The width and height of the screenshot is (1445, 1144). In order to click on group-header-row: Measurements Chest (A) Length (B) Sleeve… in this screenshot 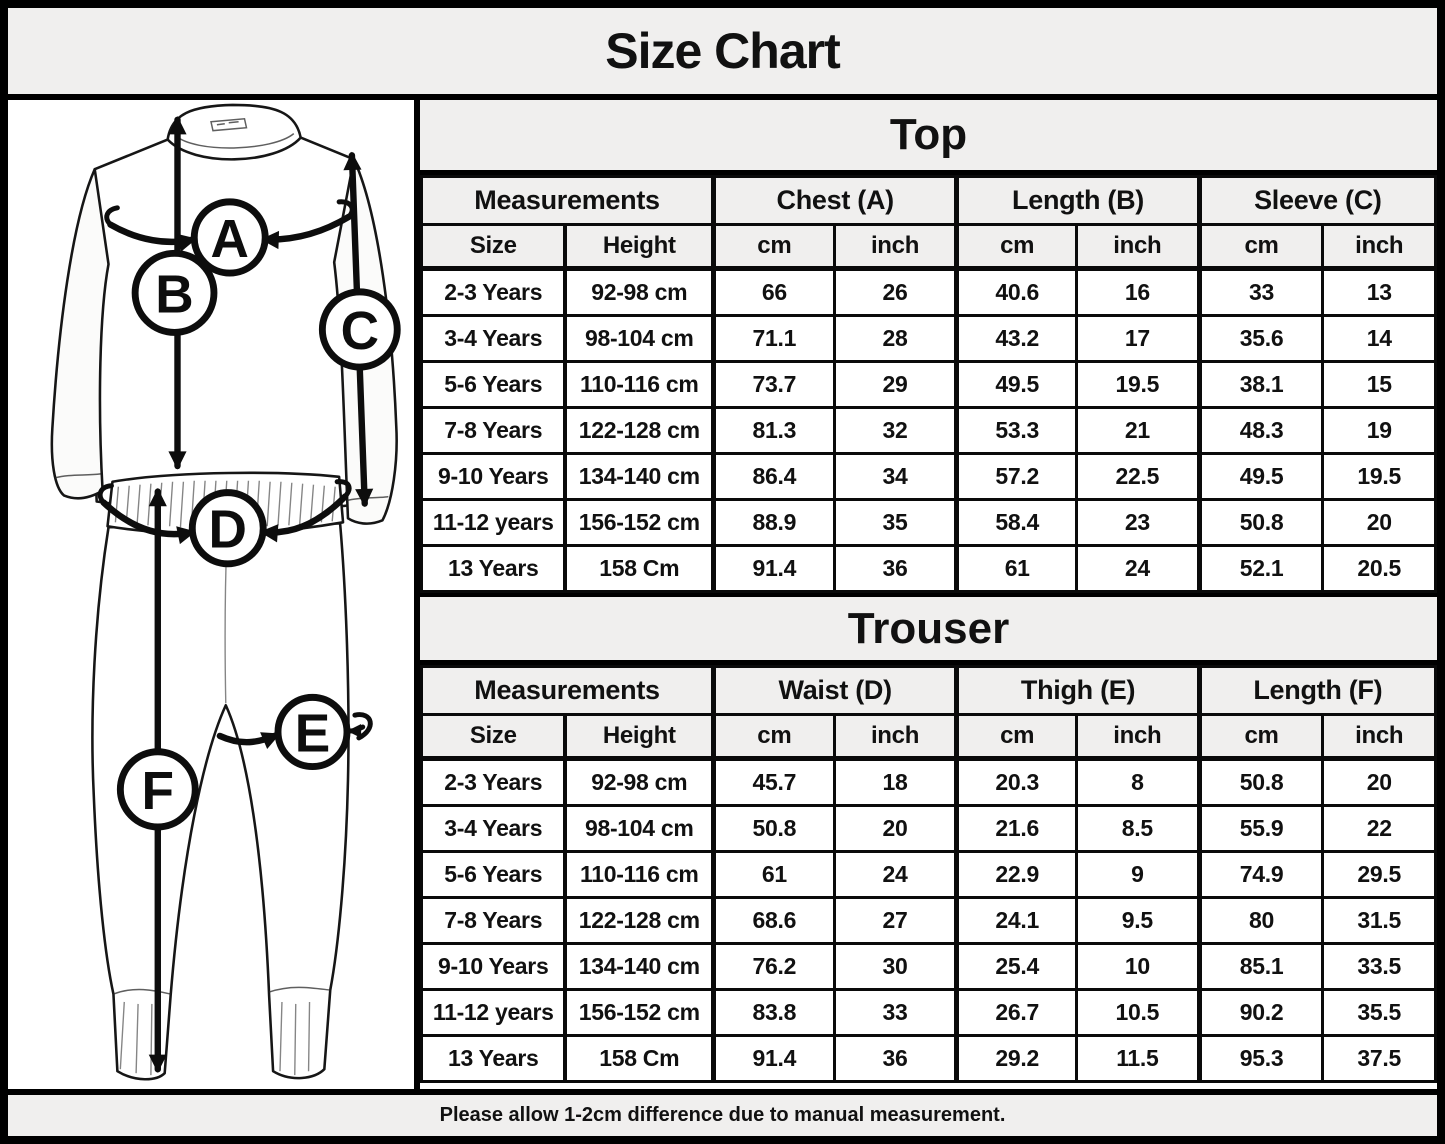, I will do `click(928, 200)`.